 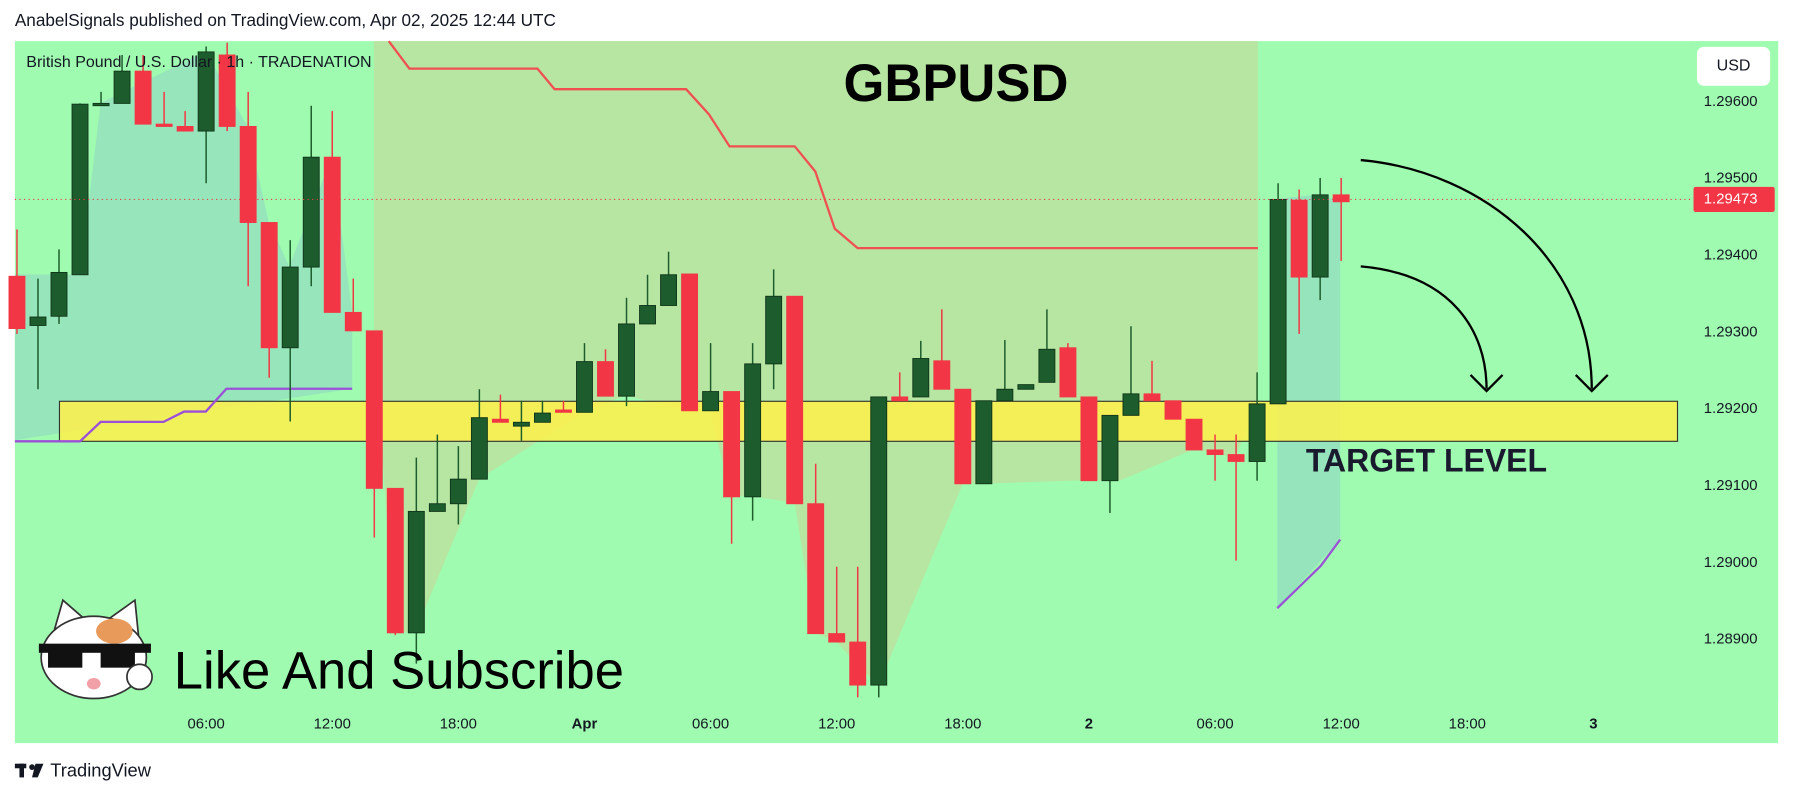 I want to click on last-price-box, so click(x=1734, y=199).